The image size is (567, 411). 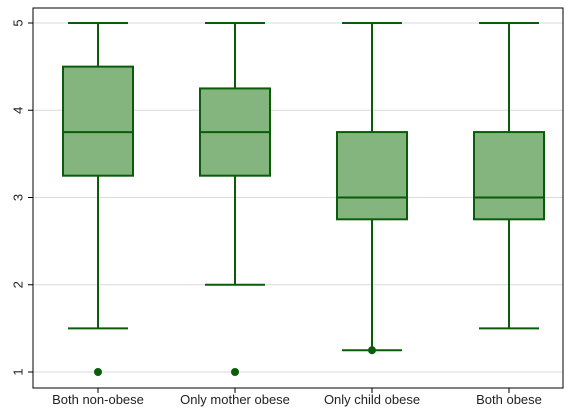 What do you see at coordinates (18, 197) in the screenshot?
I see `y-tick-label: 3` at bounding box center [18, 197].